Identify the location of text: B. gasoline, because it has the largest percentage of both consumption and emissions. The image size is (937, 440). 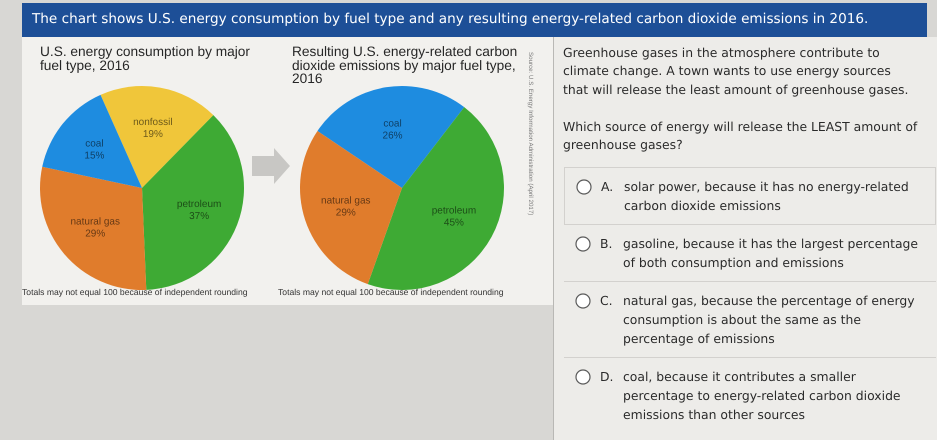
(760, 253).